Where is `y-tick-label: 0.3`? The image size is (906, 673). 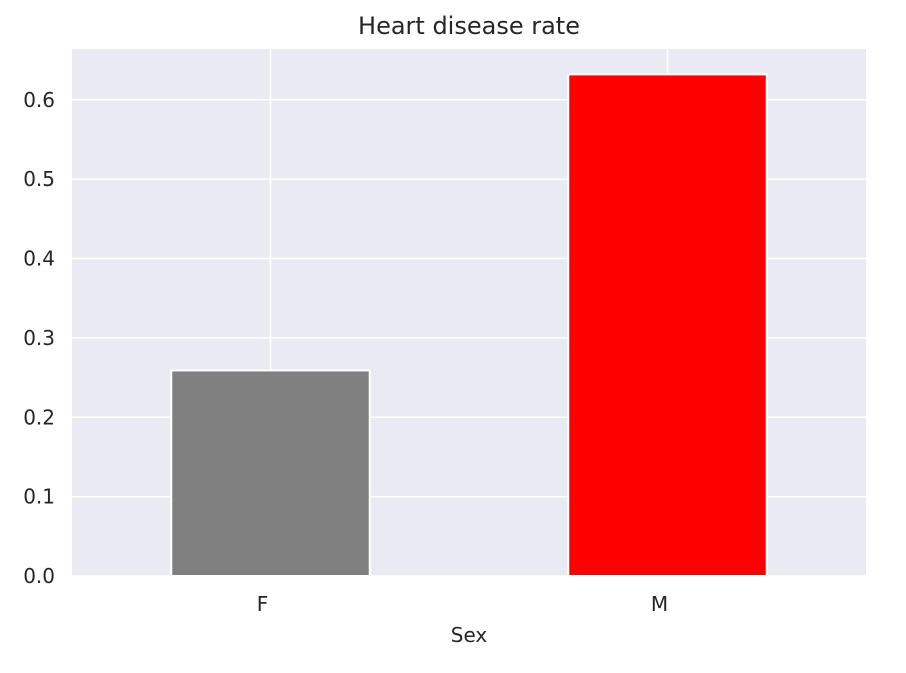 y-tick-label: 0.3 is located at coordinates (39, 338).